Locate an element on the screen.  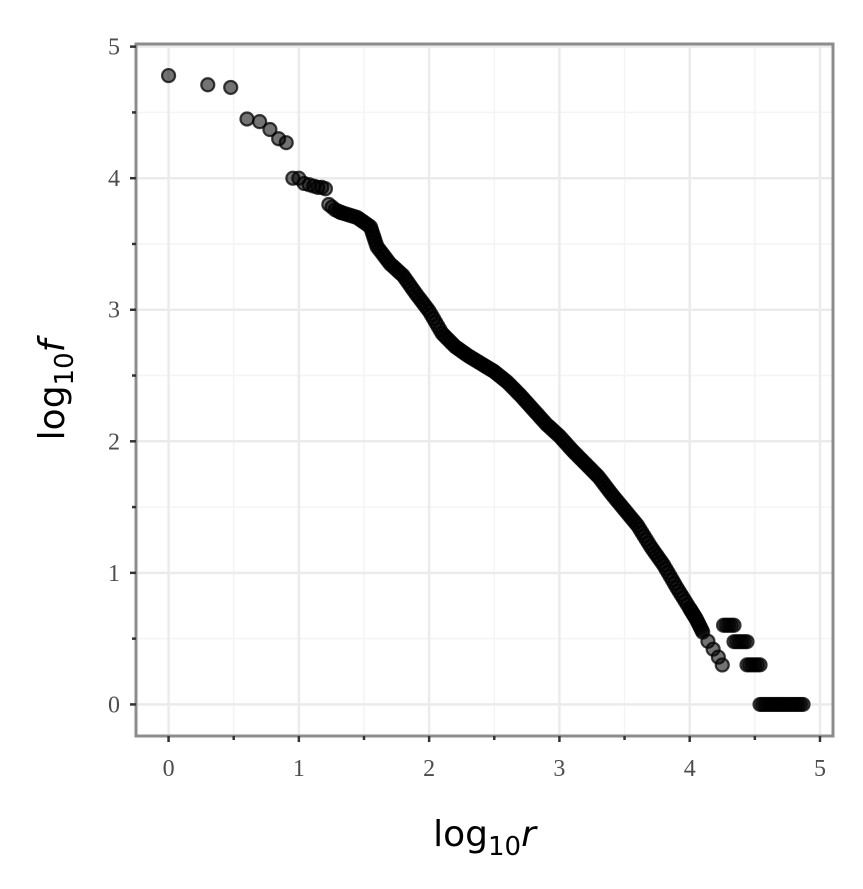
y-tick-label: 2 is located at coordinates (114, 442).